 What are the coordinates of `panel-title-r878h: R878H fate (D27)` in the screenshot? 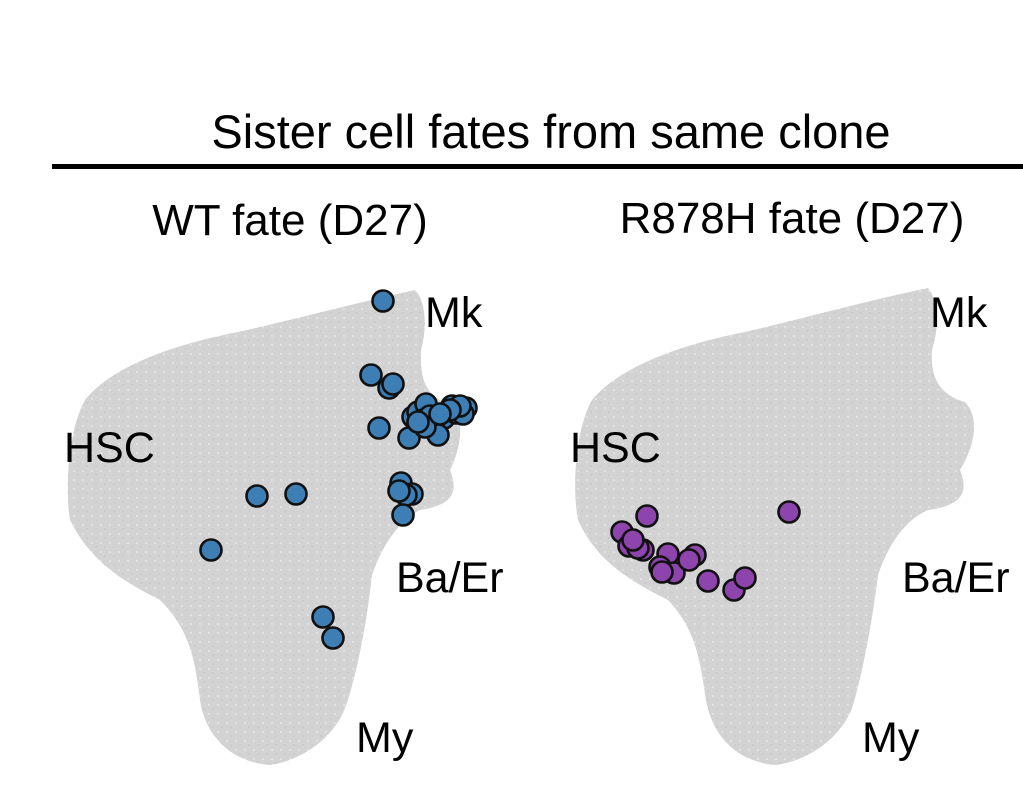 It's located at (792, 218).